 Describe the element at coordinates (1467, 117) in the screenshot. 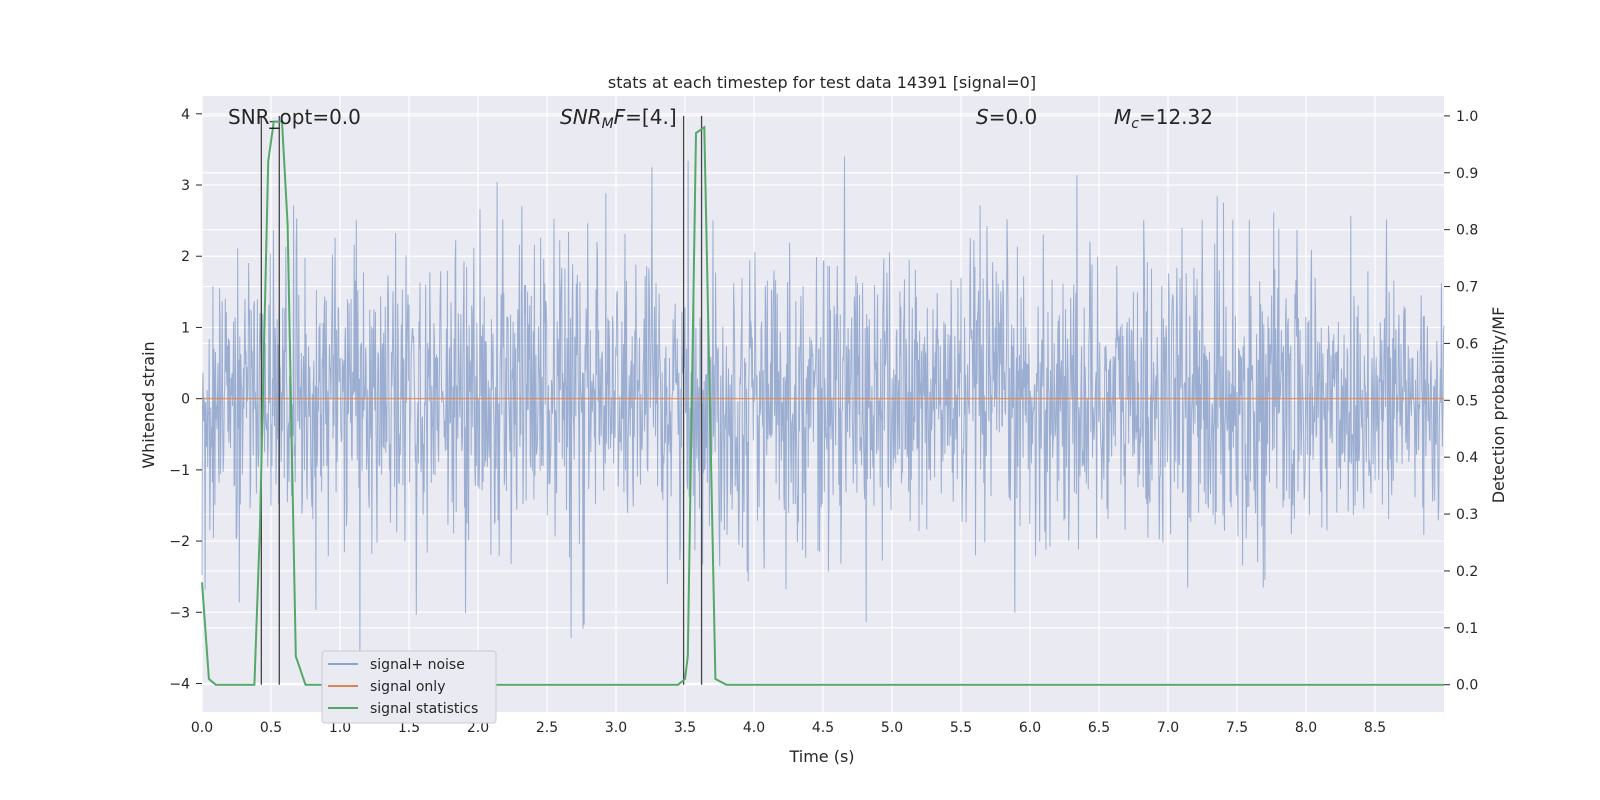

I see `y2-tick-label: 1.0` at that location.